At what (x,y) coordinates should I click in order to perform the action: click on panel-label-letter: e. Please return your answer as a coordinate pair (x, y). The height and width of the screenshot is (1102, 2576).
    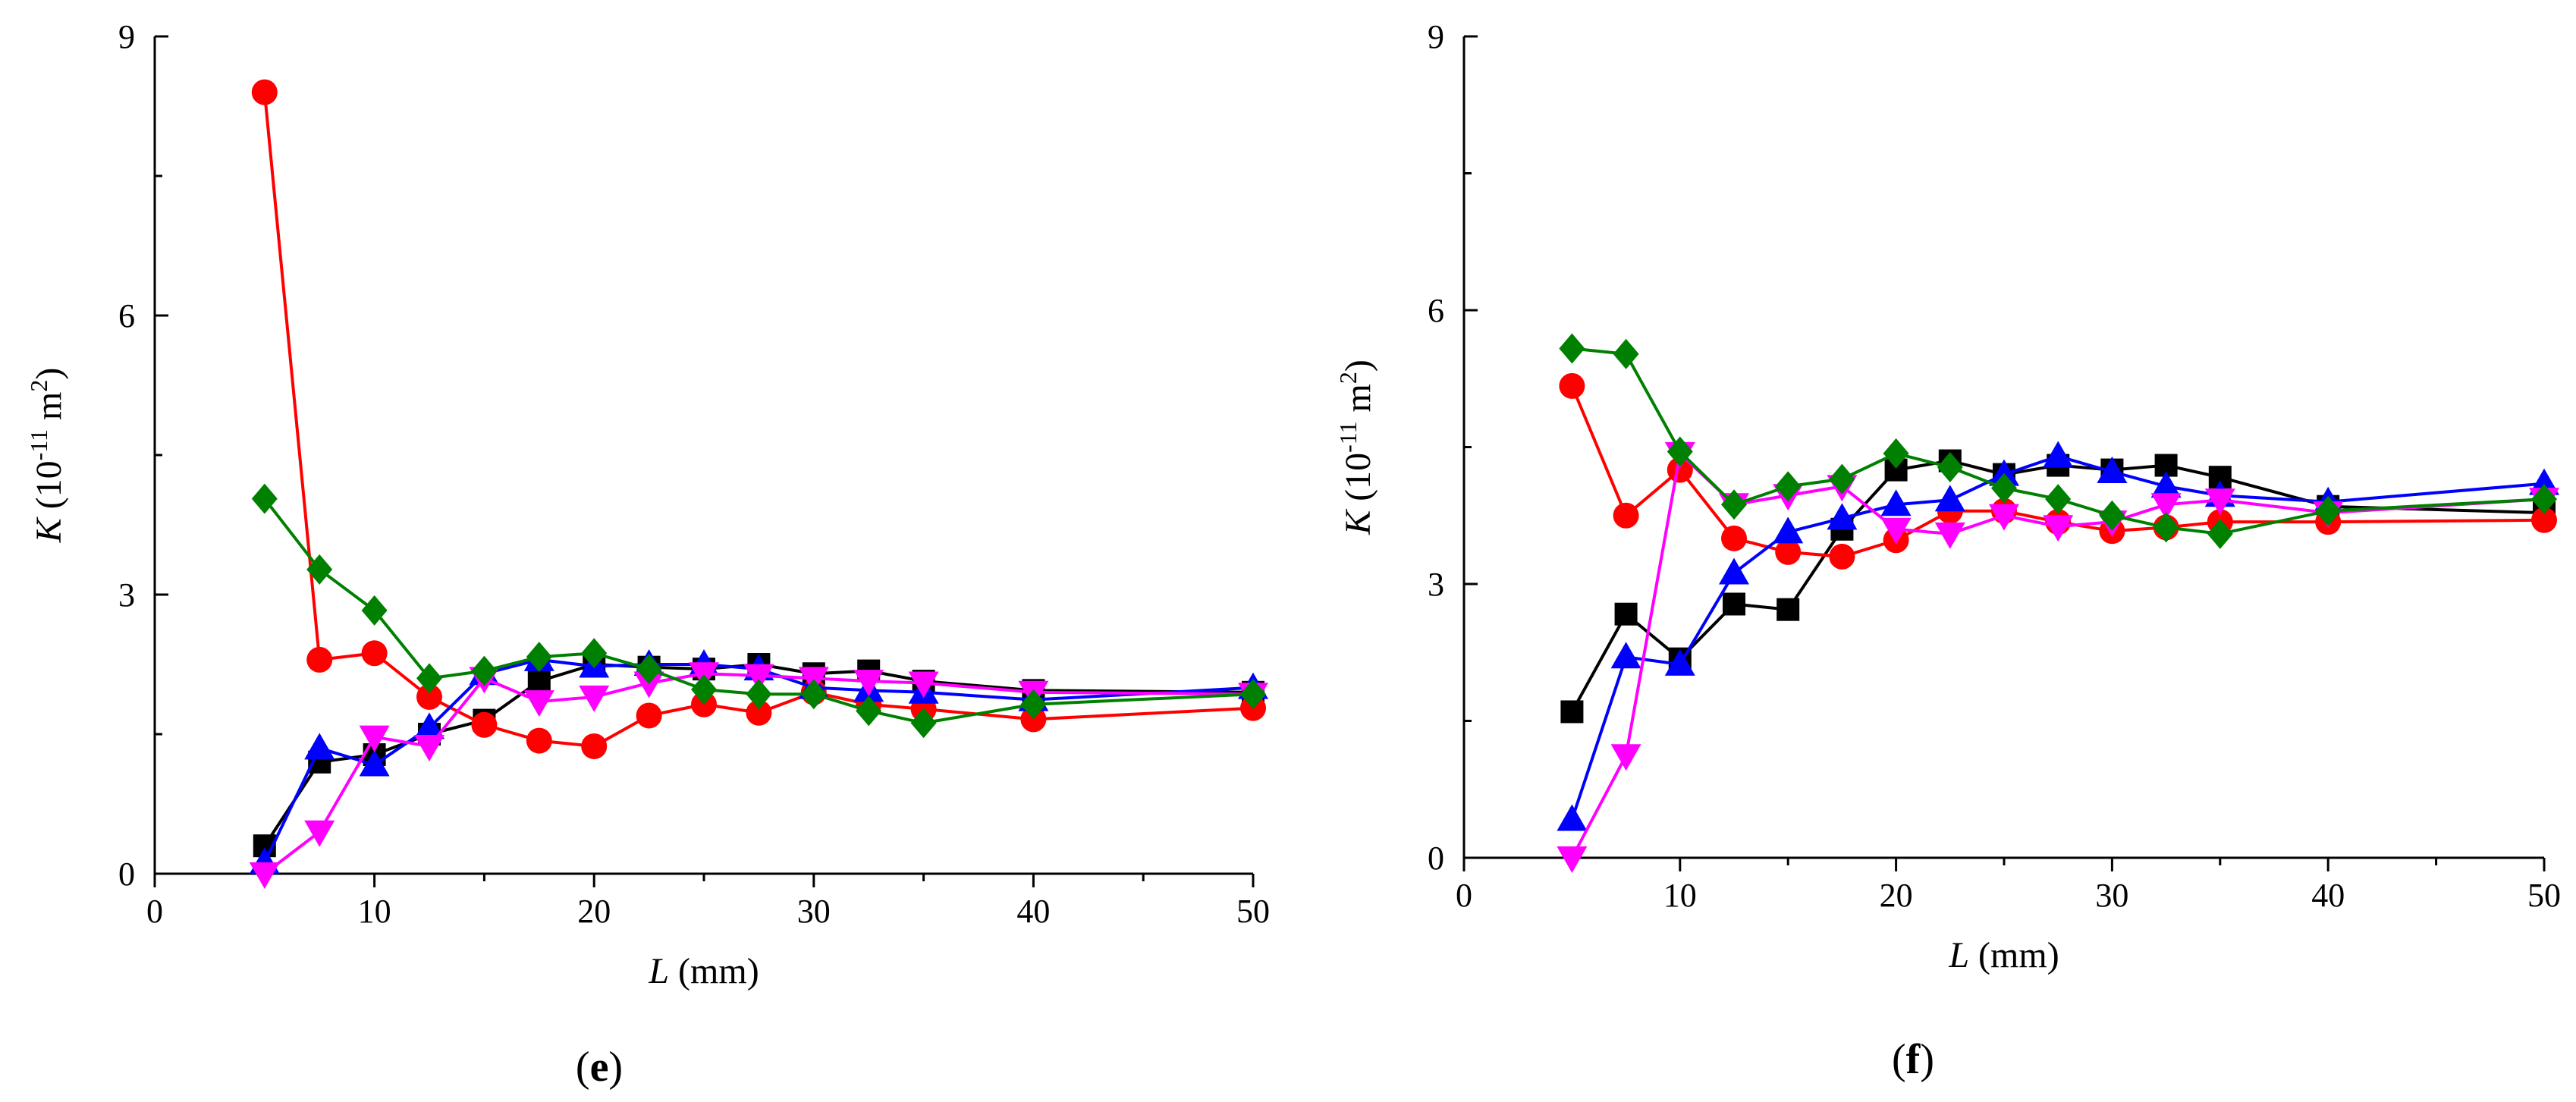
    Looking at the image, I should click on (599, 1067).